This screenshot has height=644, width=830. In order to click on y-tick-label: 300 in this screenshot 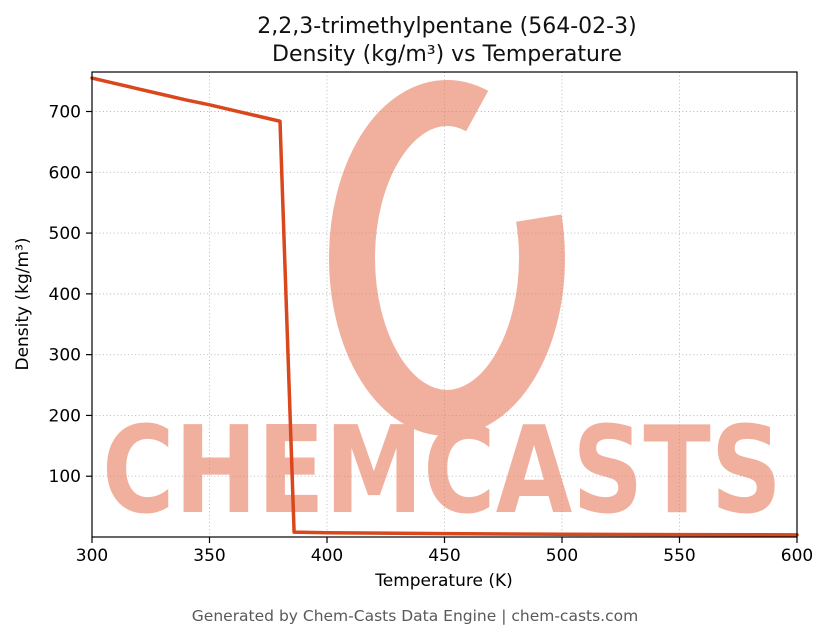, I will do `click(65, 356)`.